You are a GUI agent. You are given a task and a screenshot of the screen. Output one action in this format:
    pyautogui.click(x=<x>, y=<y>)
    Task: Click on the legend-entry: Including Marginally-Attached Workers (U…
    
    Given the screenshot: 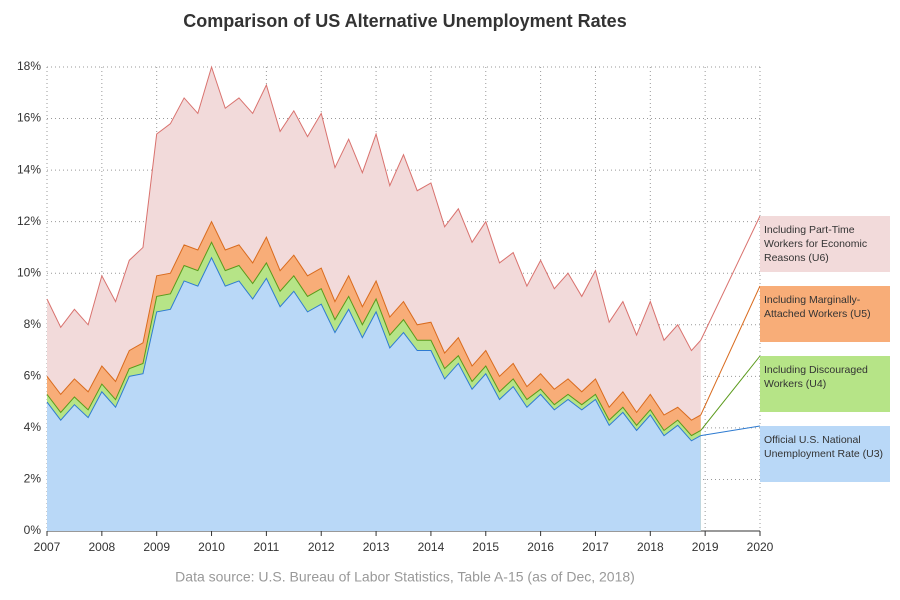 What is the action you would take?
    pyautogui.click(x=825, y=314)
    